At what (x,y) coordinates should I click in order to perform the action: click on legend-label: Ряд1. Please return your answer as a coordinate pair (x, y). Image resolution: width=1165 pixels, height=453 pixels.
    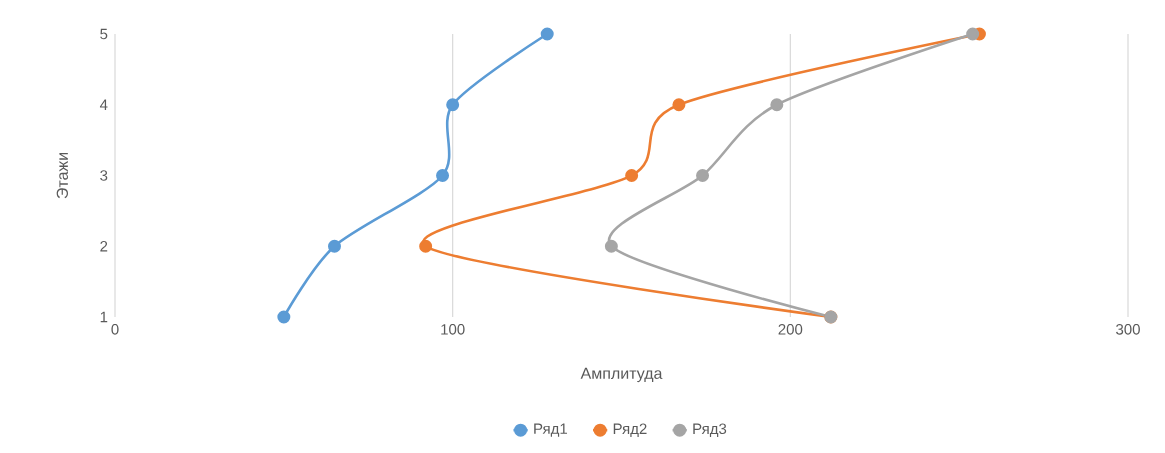
    Looking at the image, I should click on (551, 430).